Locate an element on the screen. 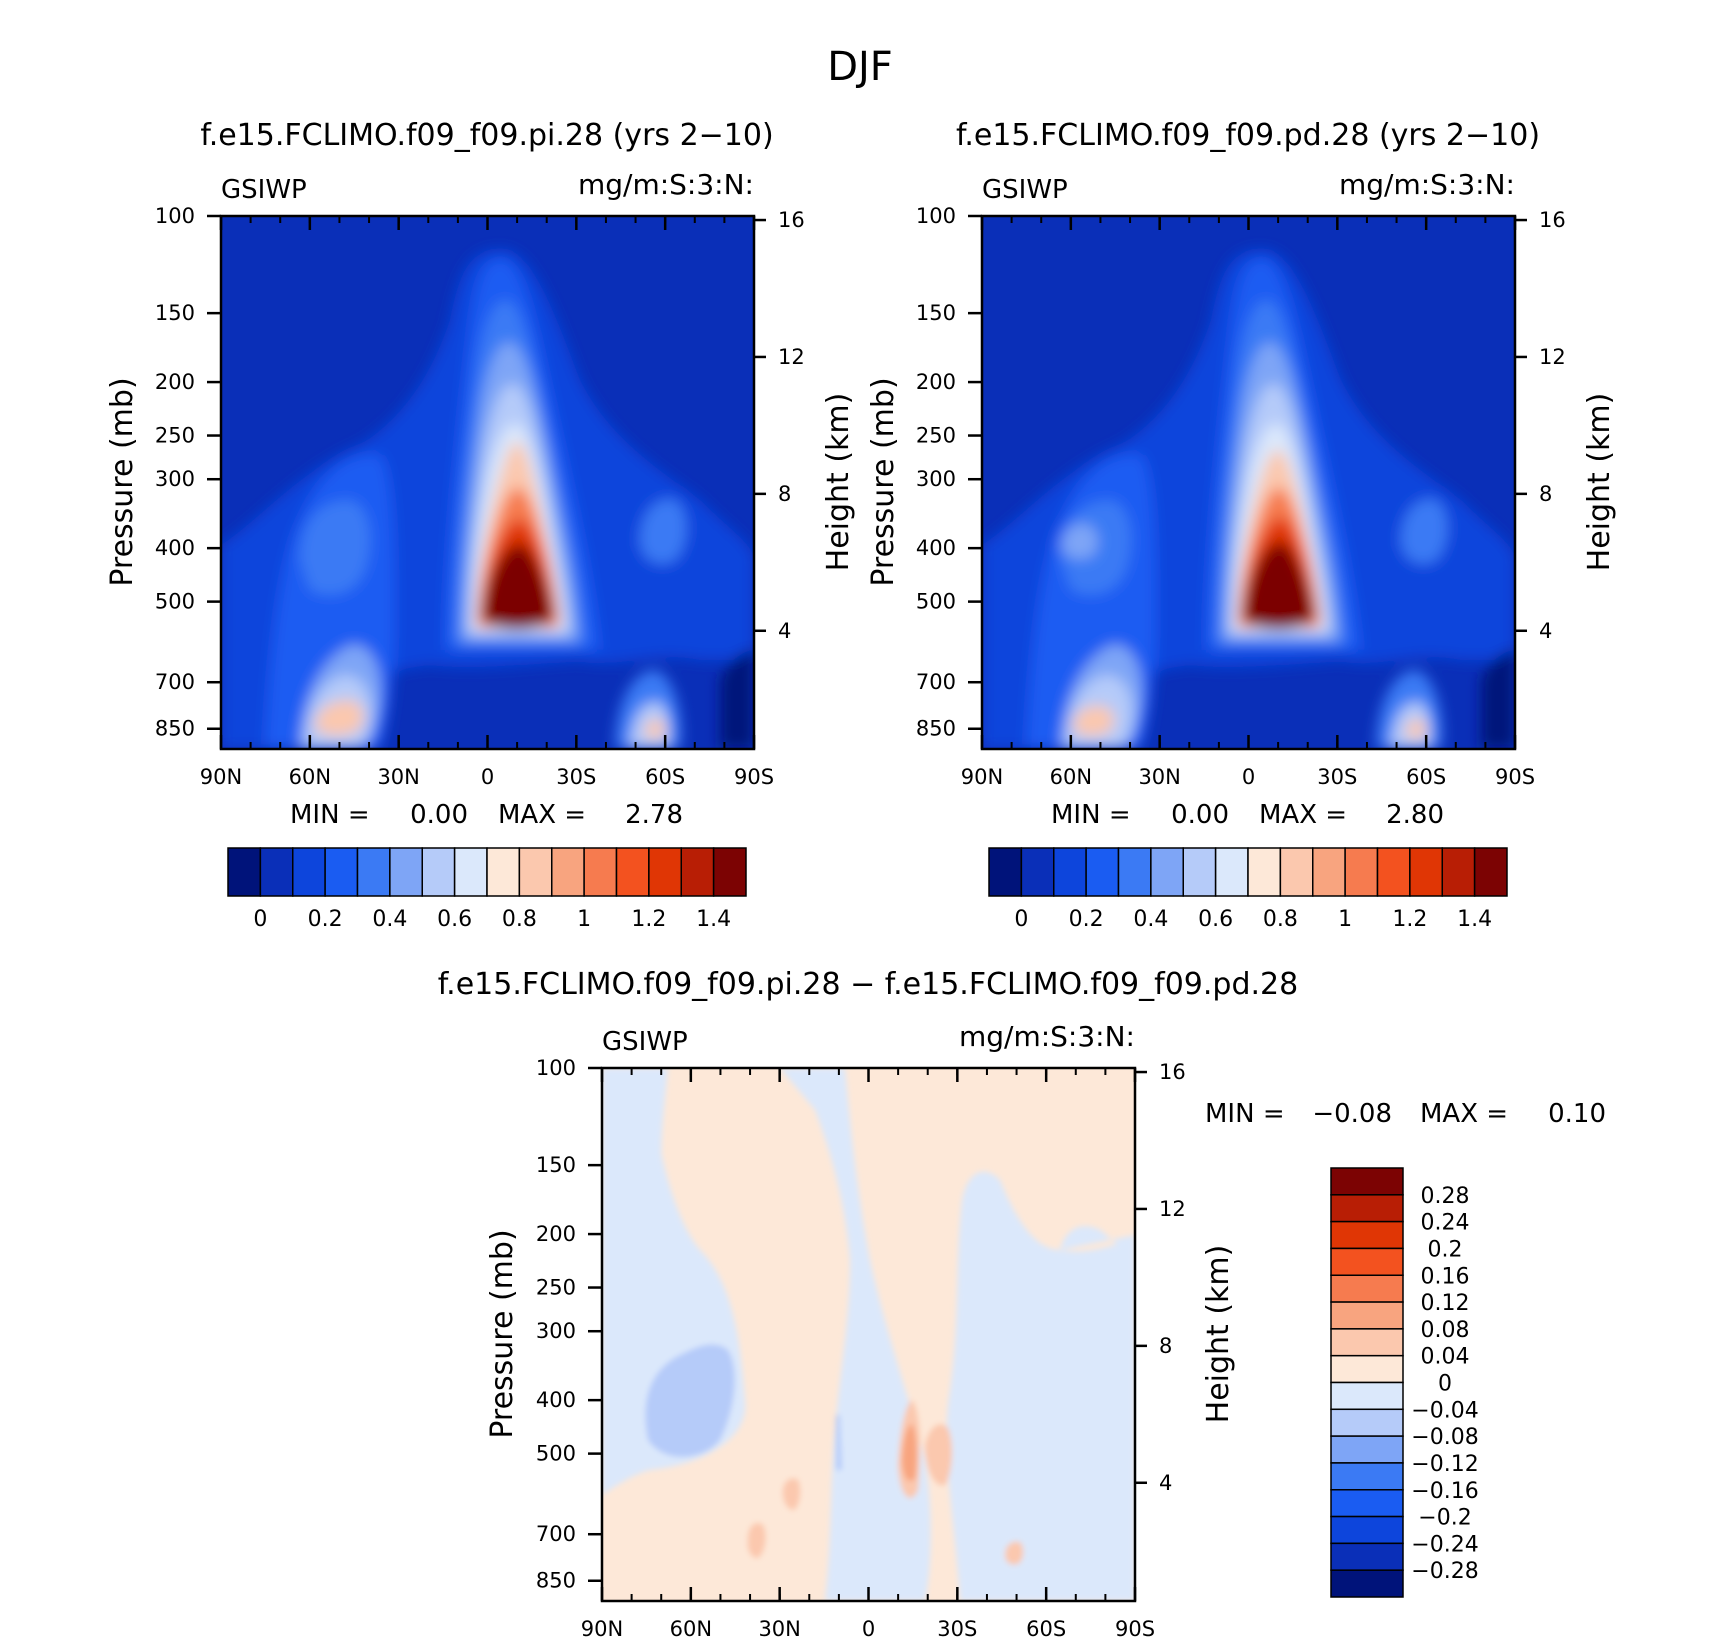 The image size is (1710, 1639). panel-pd-max-value: 2.80 is located at coordinates (1415, 815).